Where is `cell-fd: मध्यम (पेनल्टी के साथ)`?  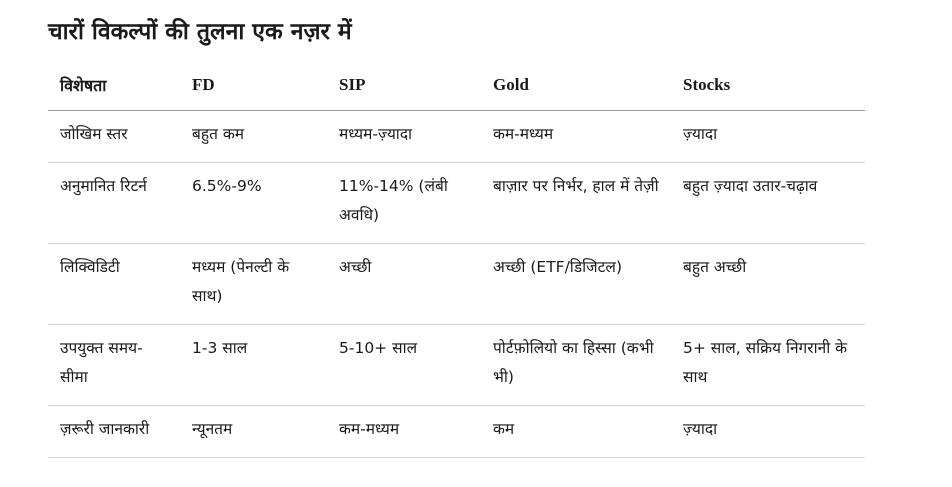 cell-fd: मध्यम (पेनल्टी के साथ) is located at coordinates (253, 284).